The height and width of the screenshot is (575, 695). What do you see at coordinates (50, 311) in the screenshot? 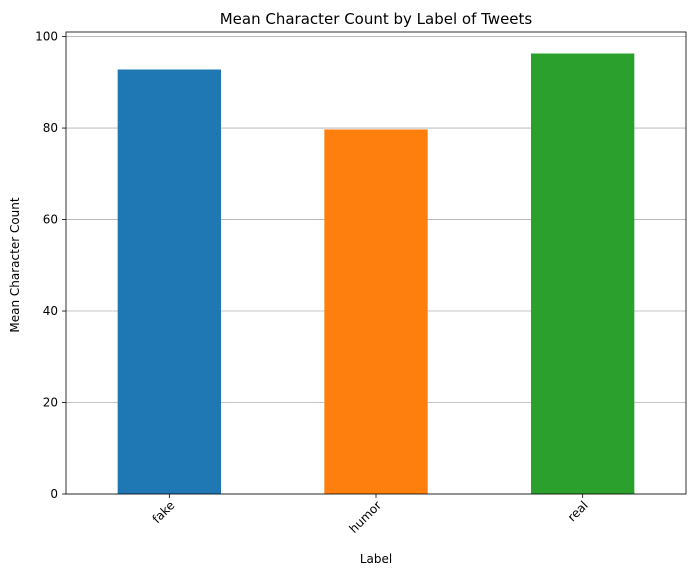
I see `y-tick-label: 40` at bounding box center [50, 311].